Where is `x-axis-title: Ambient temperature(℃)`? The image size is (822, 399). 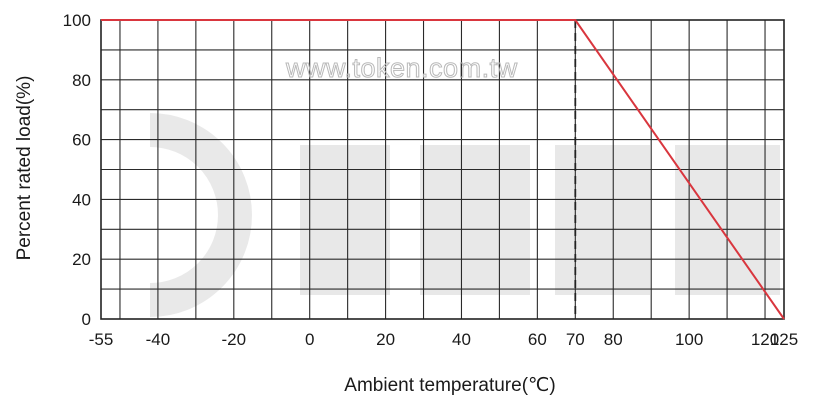 x-axis-title: Ambient temperature(℃) is located at coordinates (449, 385).